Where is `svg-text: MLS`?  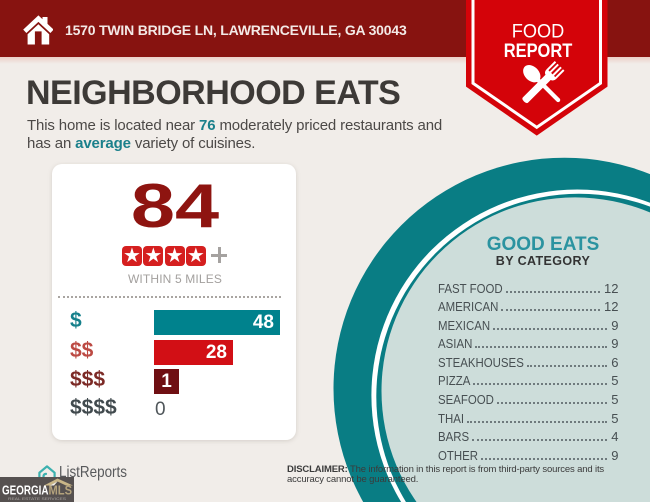
svg-text: MLS is located at coordinates (61, 491).